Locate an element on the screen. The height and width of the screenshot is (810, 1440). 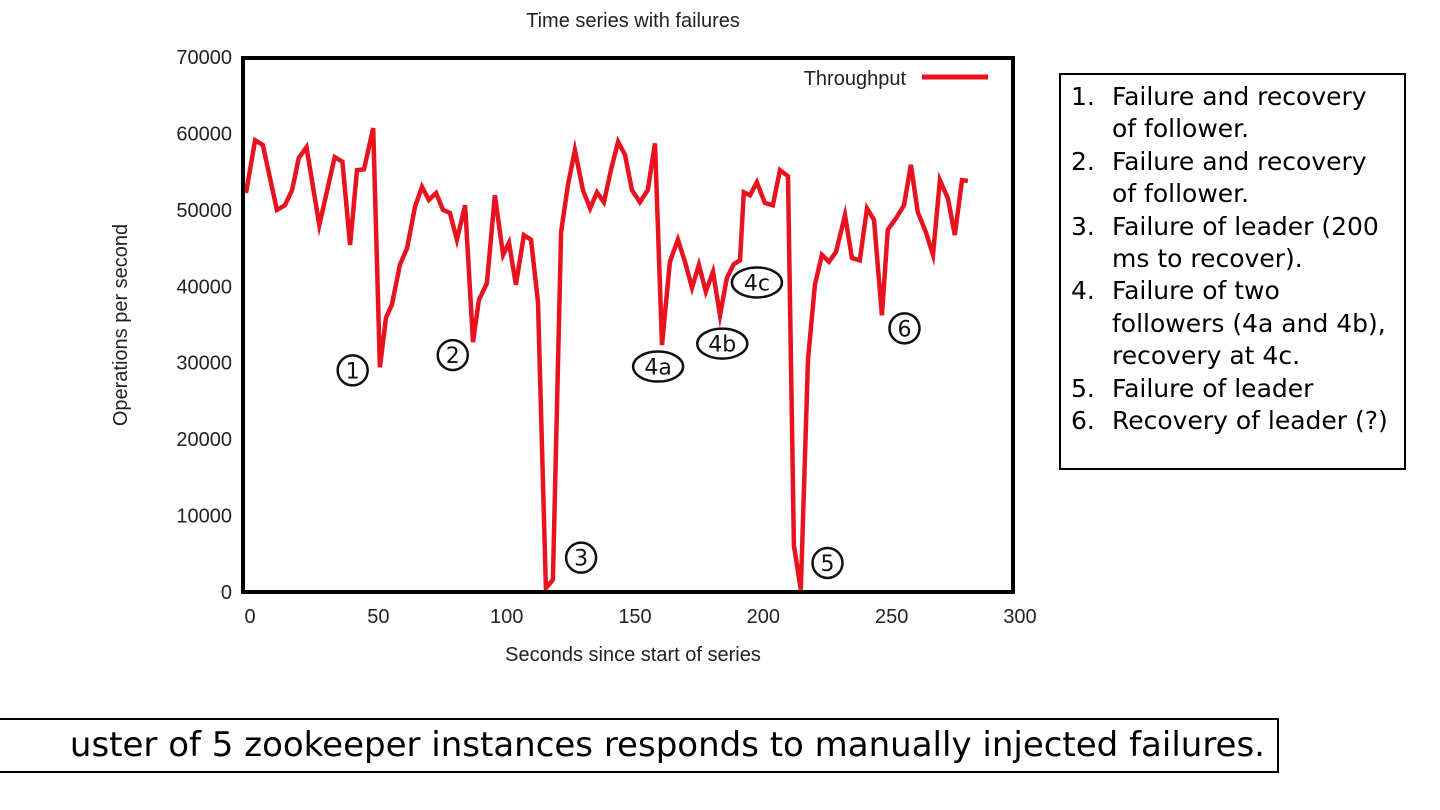
annotation-label: 4c is located at coordinates (757, 283).